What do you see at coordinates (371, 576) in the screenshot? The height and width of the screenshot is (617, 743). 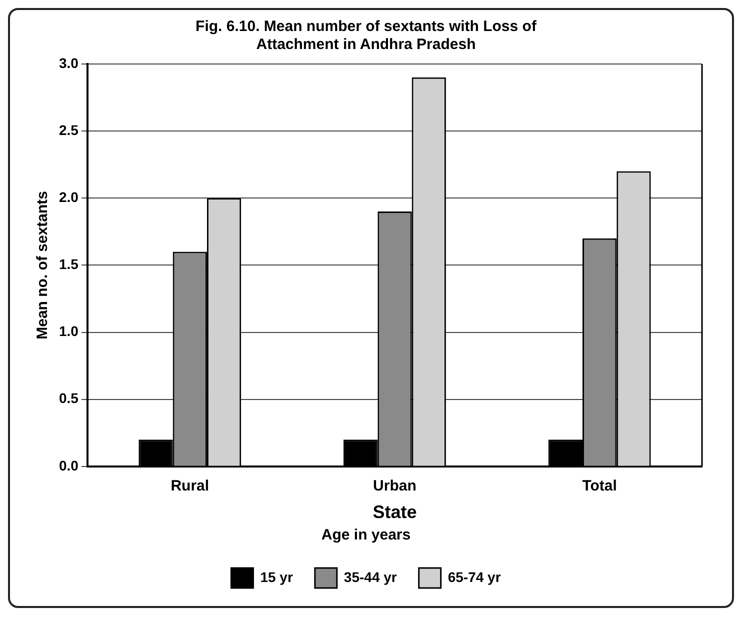 I see `legend-label: 35-44 yr` at bounding box center [371, 576].